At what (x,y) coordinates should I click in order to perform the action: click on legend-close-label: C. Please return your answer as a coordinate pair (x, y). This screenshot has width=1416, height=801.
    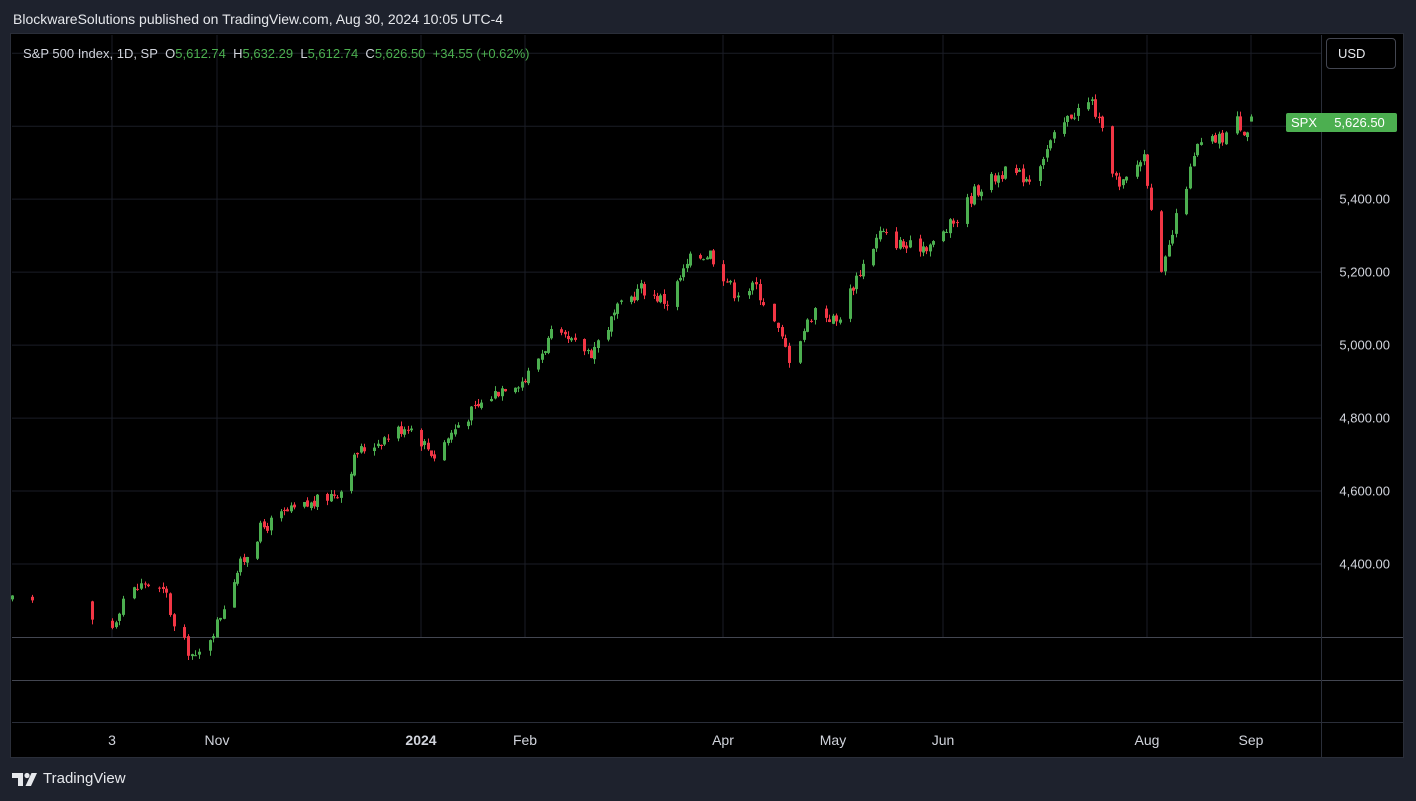
    Looking at the image, I should click on (370, 53).